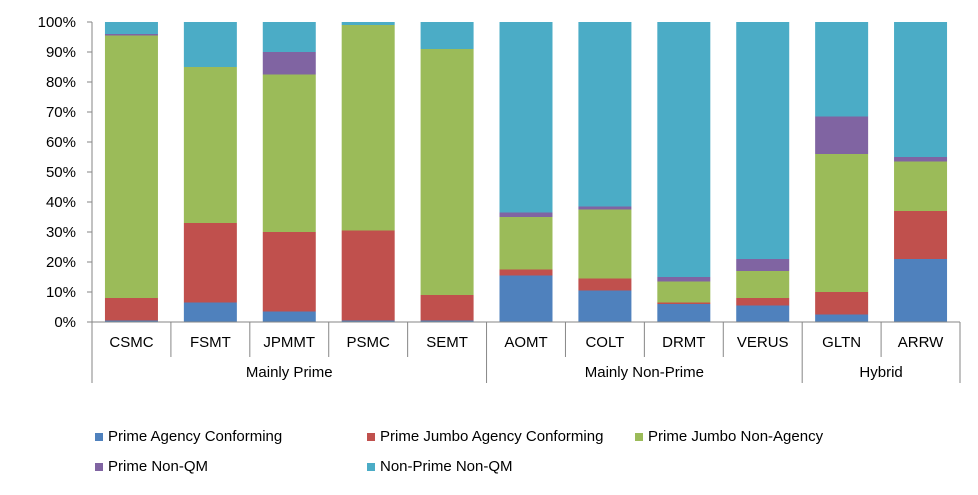  What do you see at coordinates (604, 342) in the screenshot?
I see `x-tick-label: COLT` at bounding box center [604, 342].